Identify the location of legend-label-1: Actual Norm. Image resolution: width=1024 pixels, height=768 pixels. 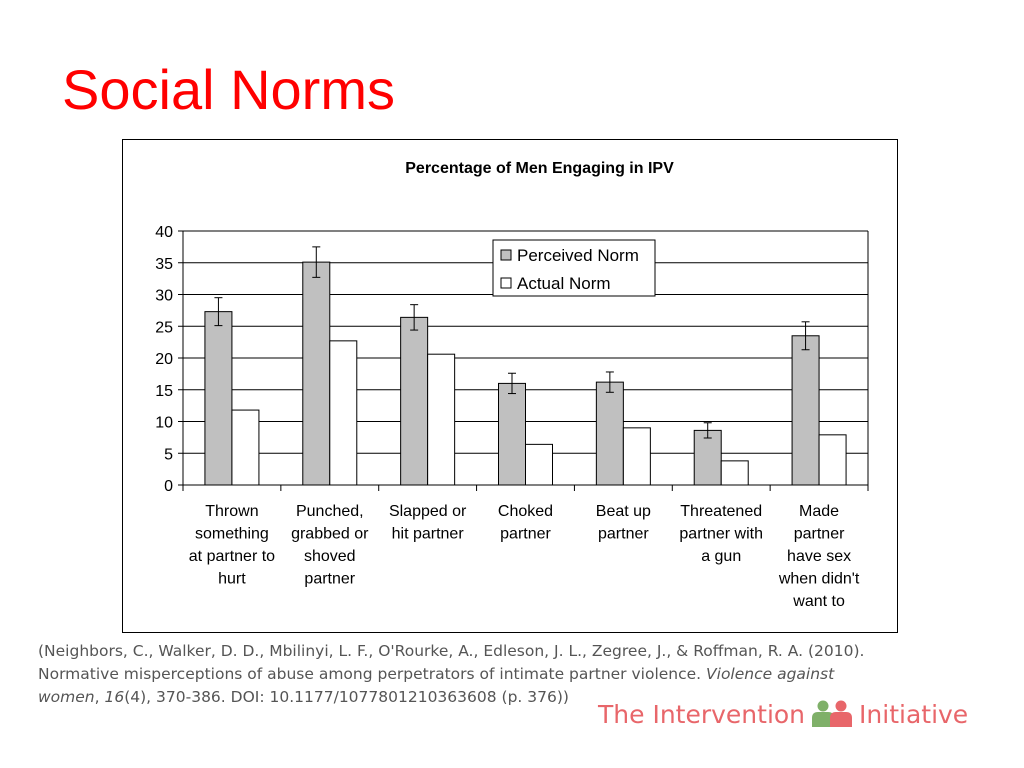
(564, 283).